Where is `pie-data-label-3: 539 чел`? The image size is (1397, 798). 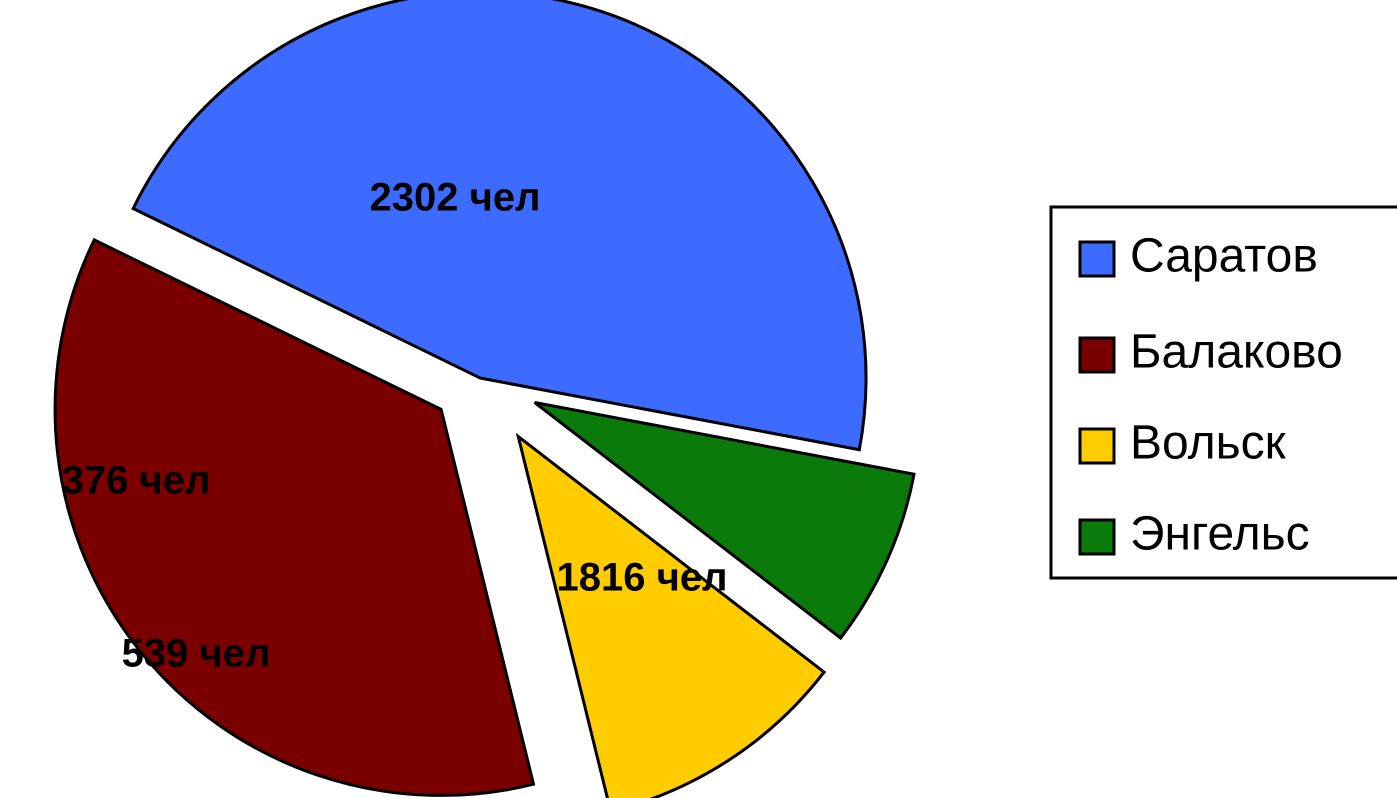 pie-data-label-3: 539 чел is located at coordinates (196, 654).